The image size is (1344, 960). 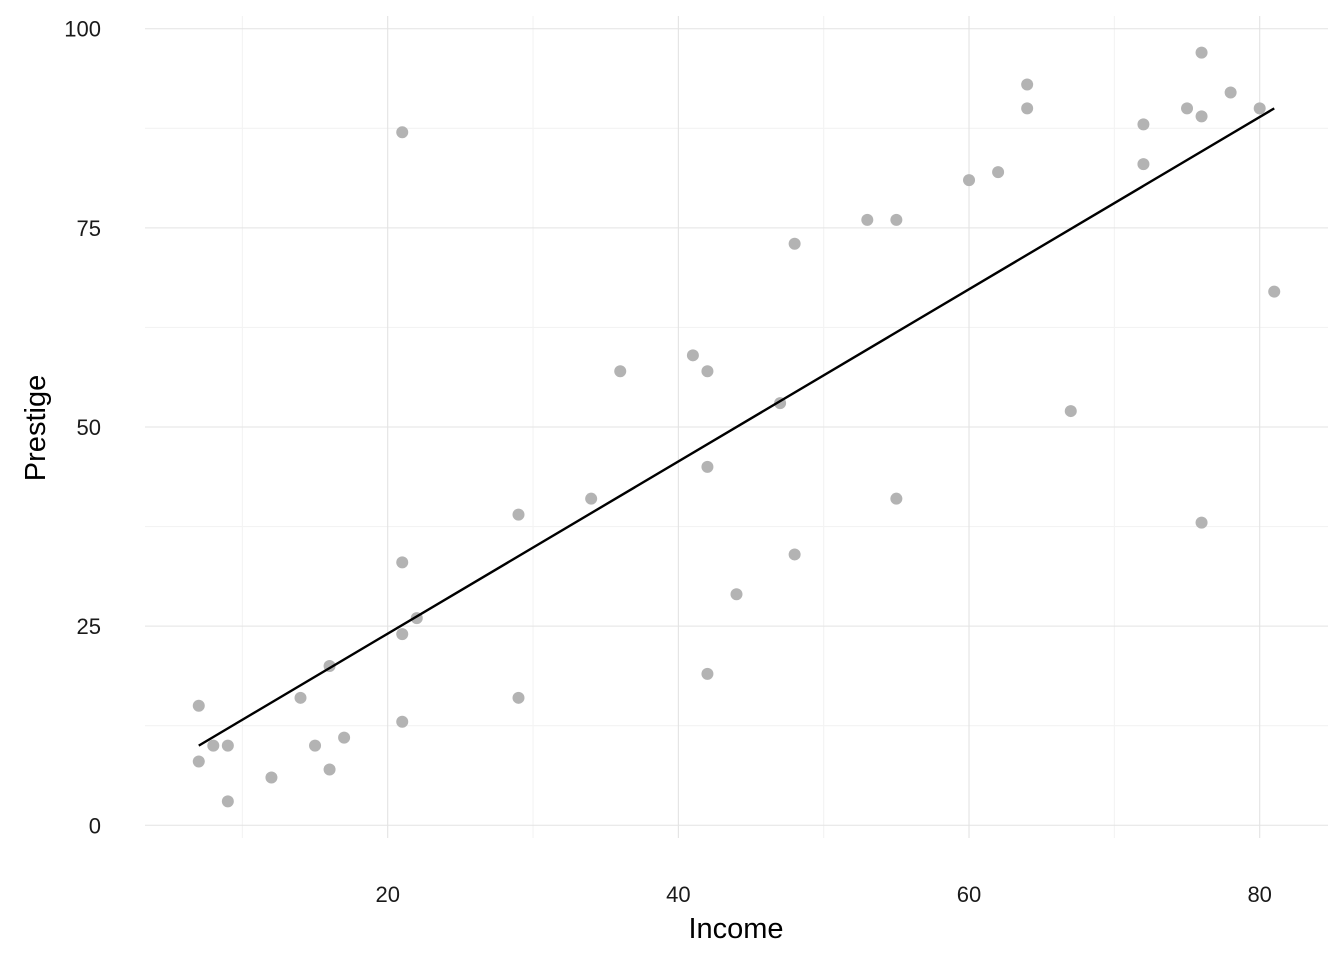 What do you see at coordinates (89, 228) in the screenshot?
I see `y-tick-label: 75` at bounding box center [89, 228].